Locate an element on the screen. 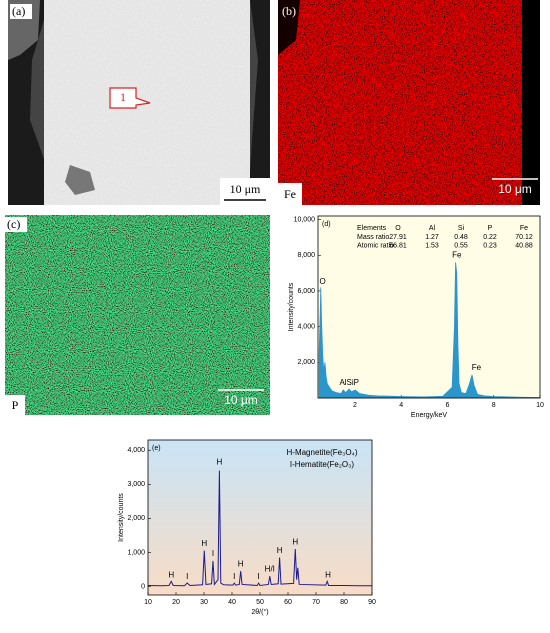 The height and width of the screenshot is (633, 550). table-cell: 0.55 is located at coordinates (461, 245).